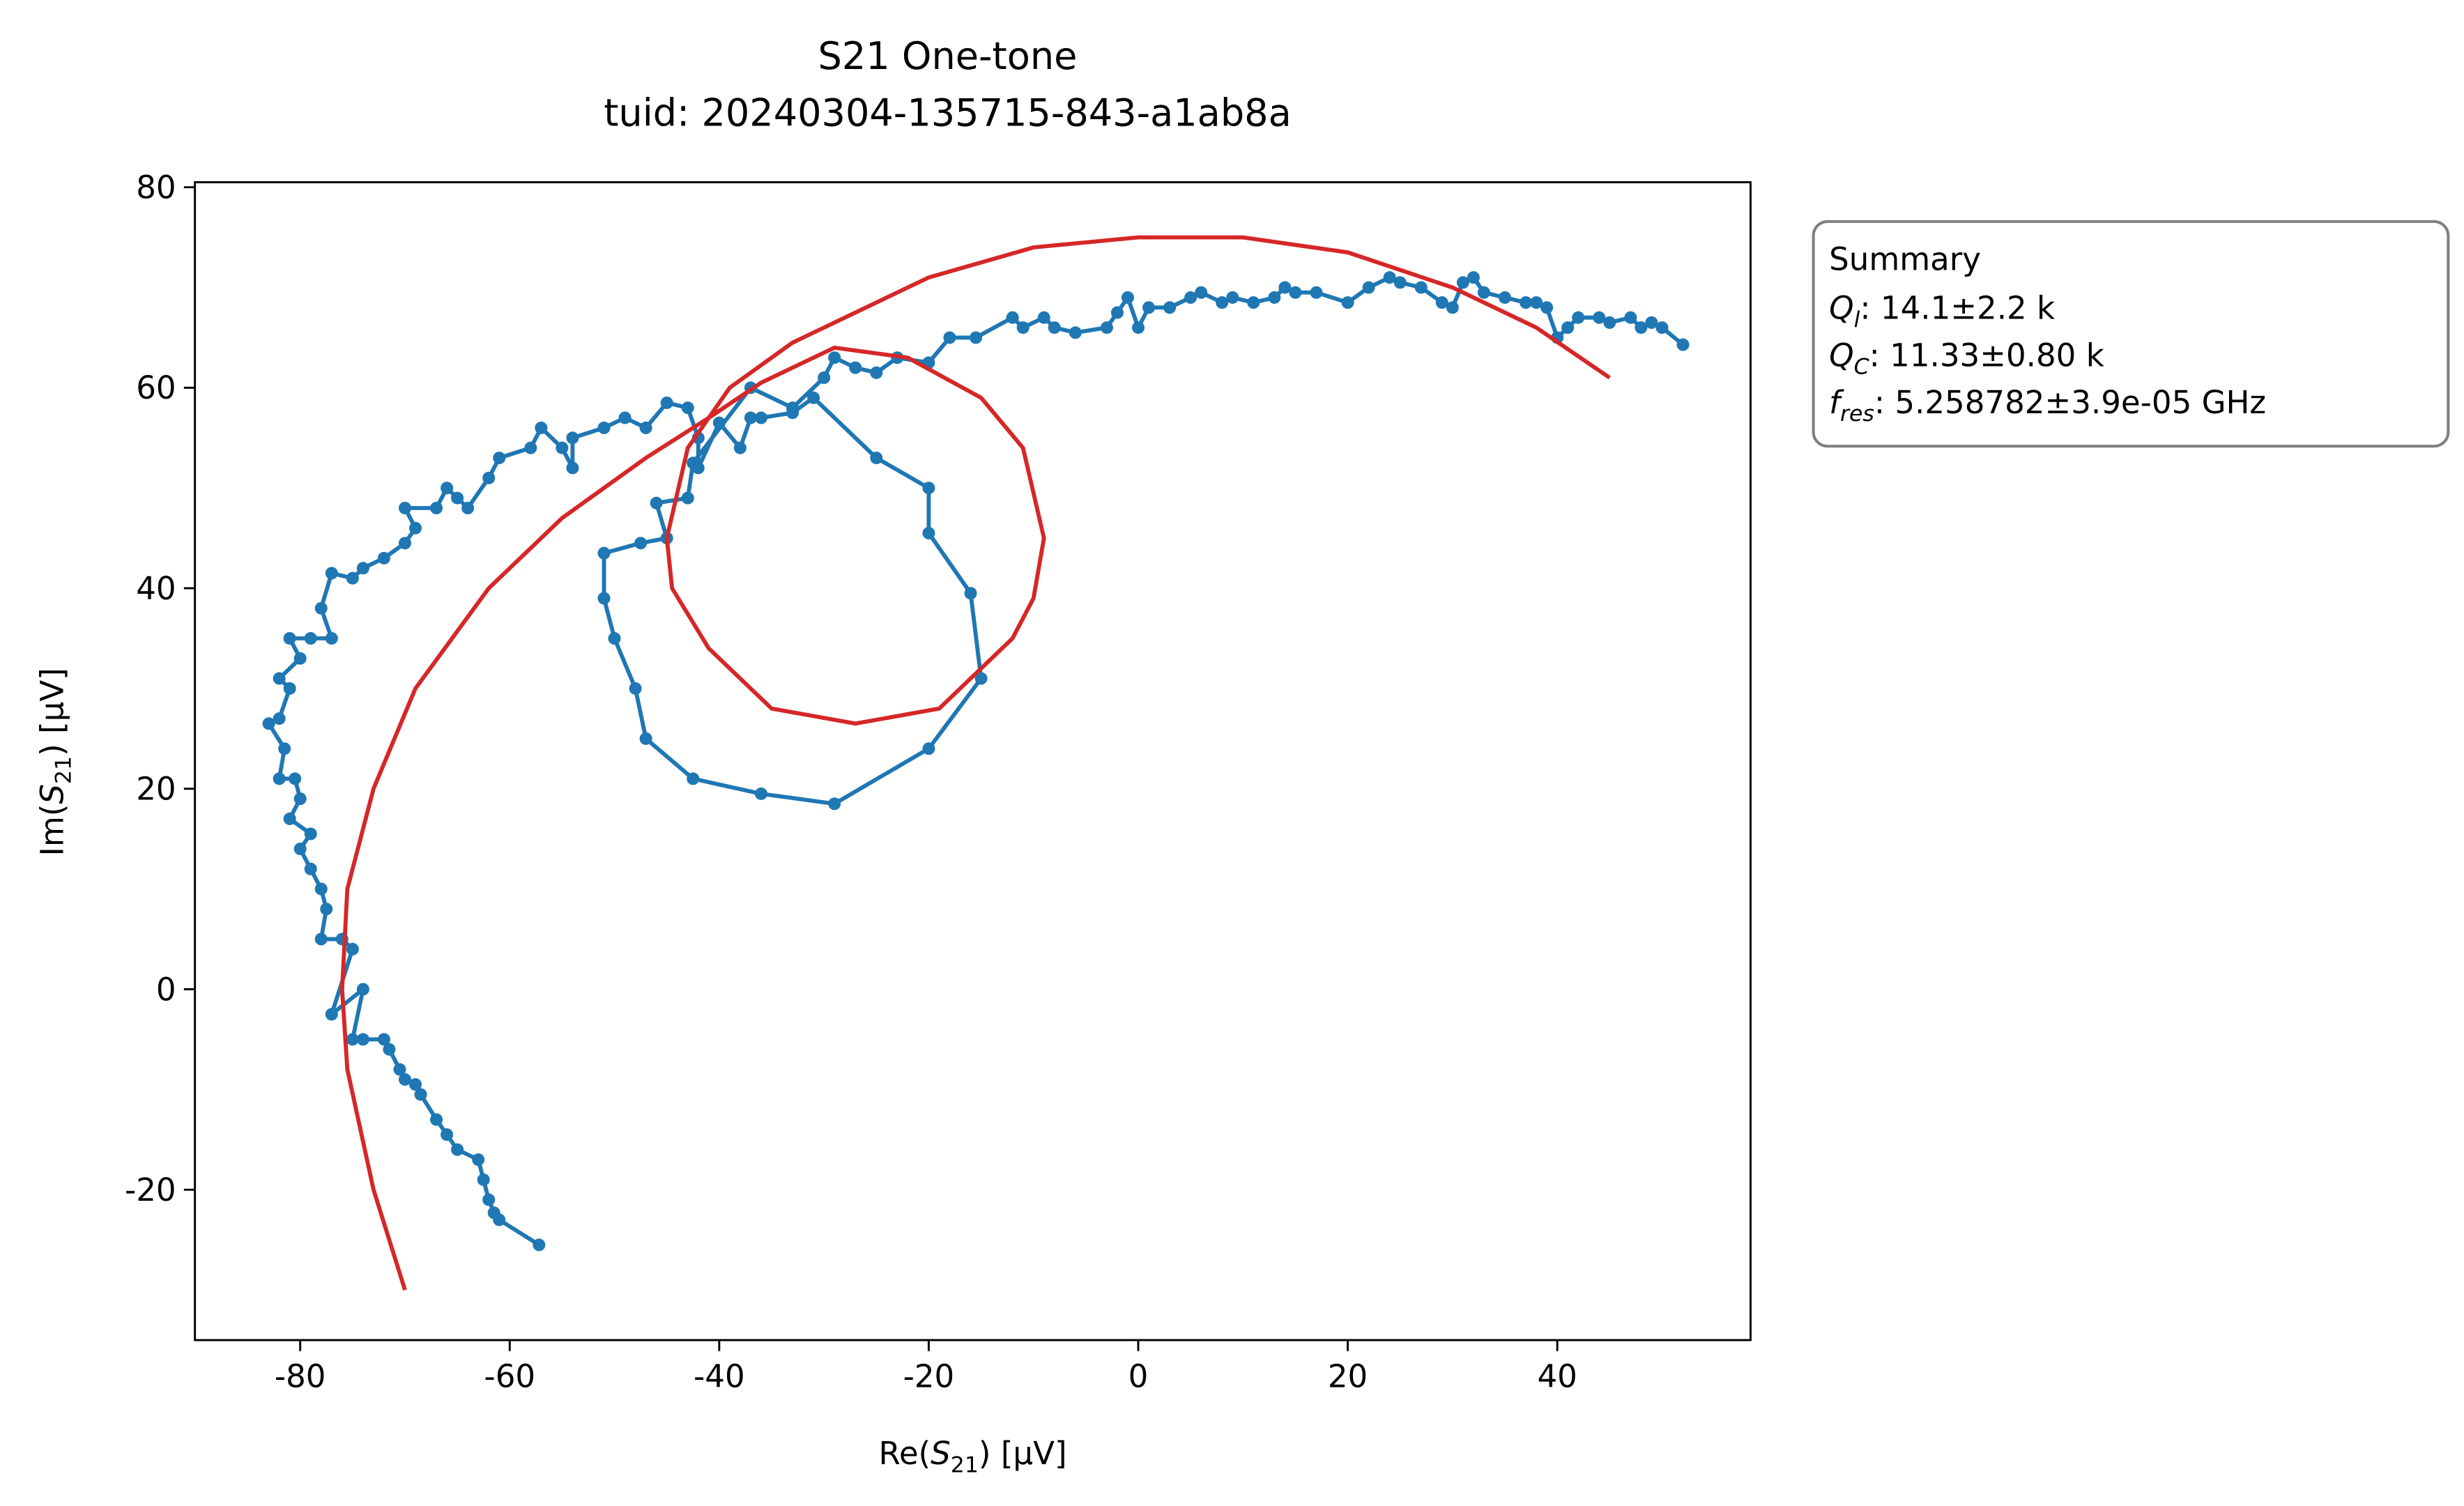 The image size is (2464, 1506). What do you see at coordinates (156, 388) in the screenshot?
I see `y-tick-label: 60` at bounding box center [156, 388].